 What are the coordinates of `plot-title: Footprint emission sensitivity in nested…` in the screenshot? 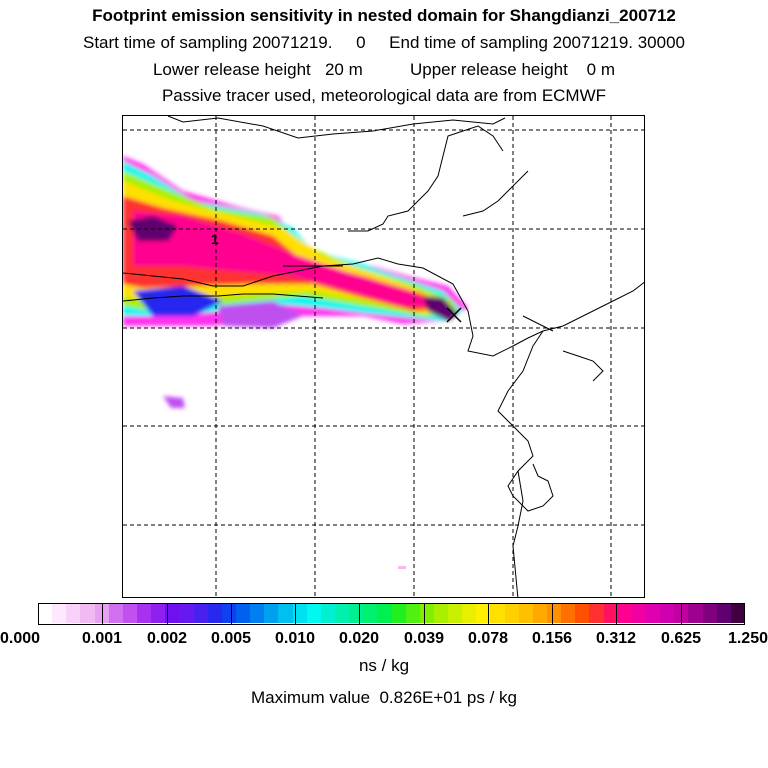 It's located at (384, 15).